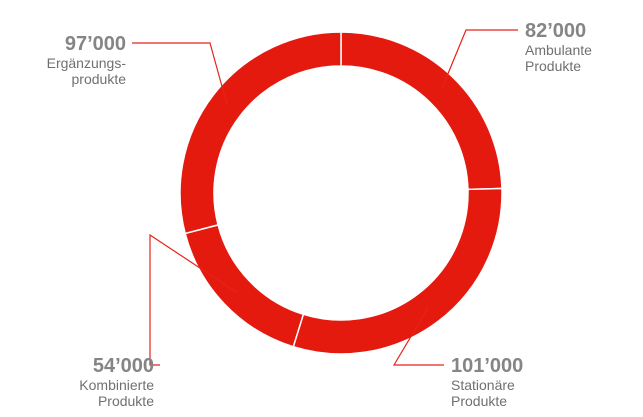 Image resolution: width=643 pixels, height=417 pixels. Describe the element at coordinates (193, 299) in the screenshot. I see `leader-kombinierte-produkte` at that location.